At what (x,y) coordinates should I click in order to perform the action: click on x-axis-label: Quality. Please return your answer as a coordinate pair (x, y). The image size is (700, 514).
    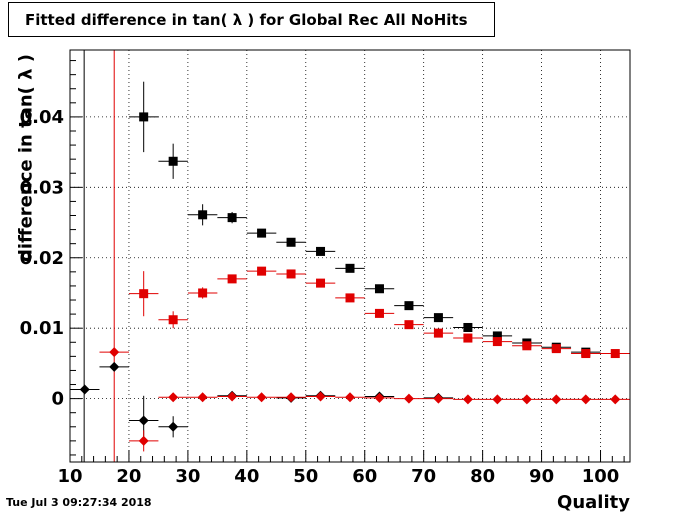
    Looking at the image, I should click on (593, 502).